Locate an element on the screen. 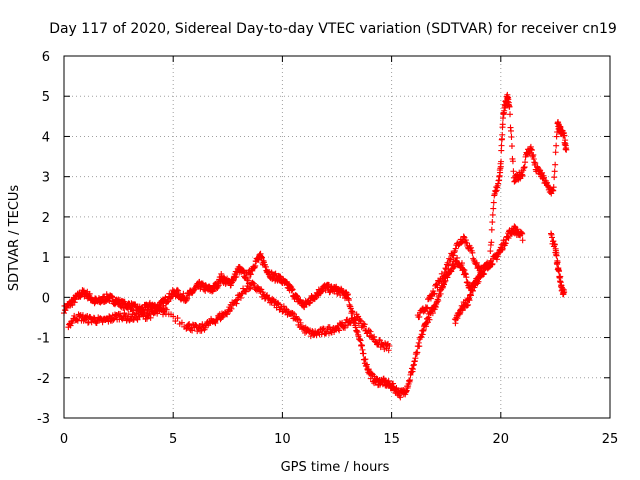 This screenshot has width=640, height=480. y-tick-label: -3 is located at coordinates (43, 419).